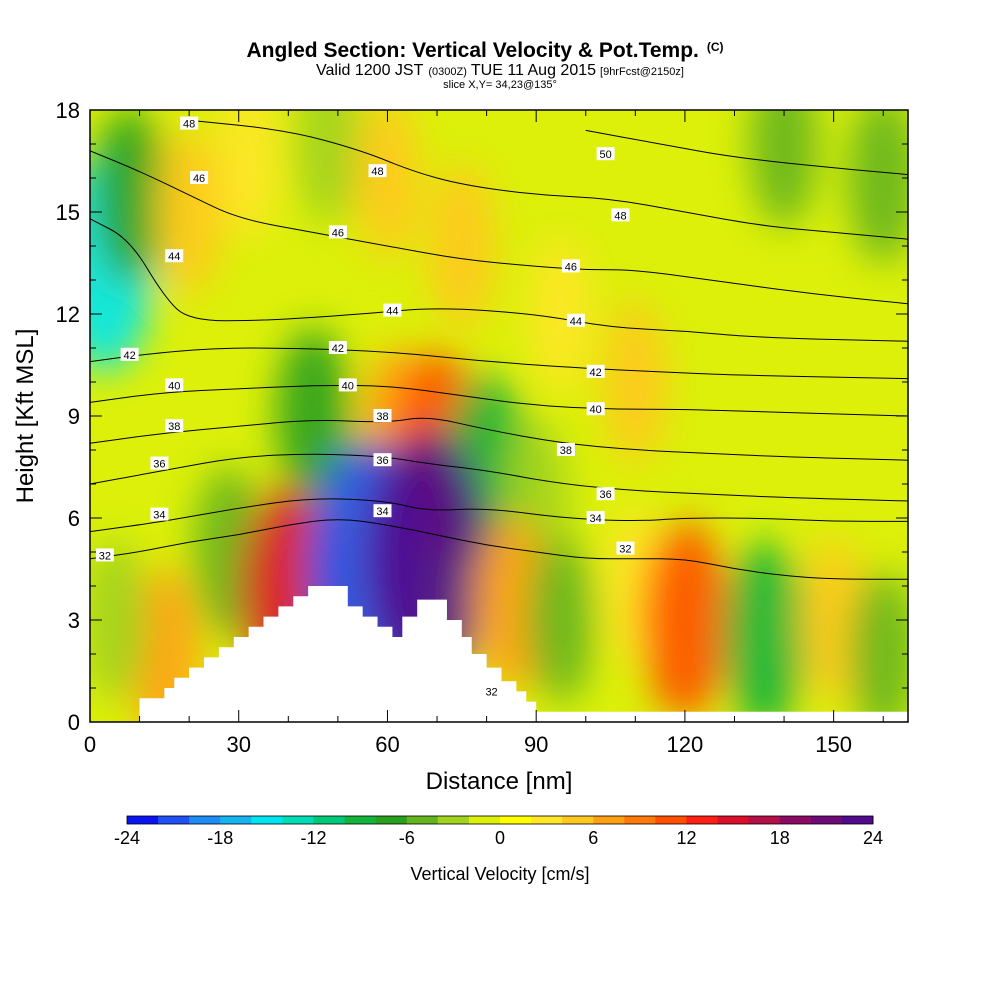 This screenshot has width=1000, height=1000. I want to click on colorbar-tick-label: 6, so click(593, 838).